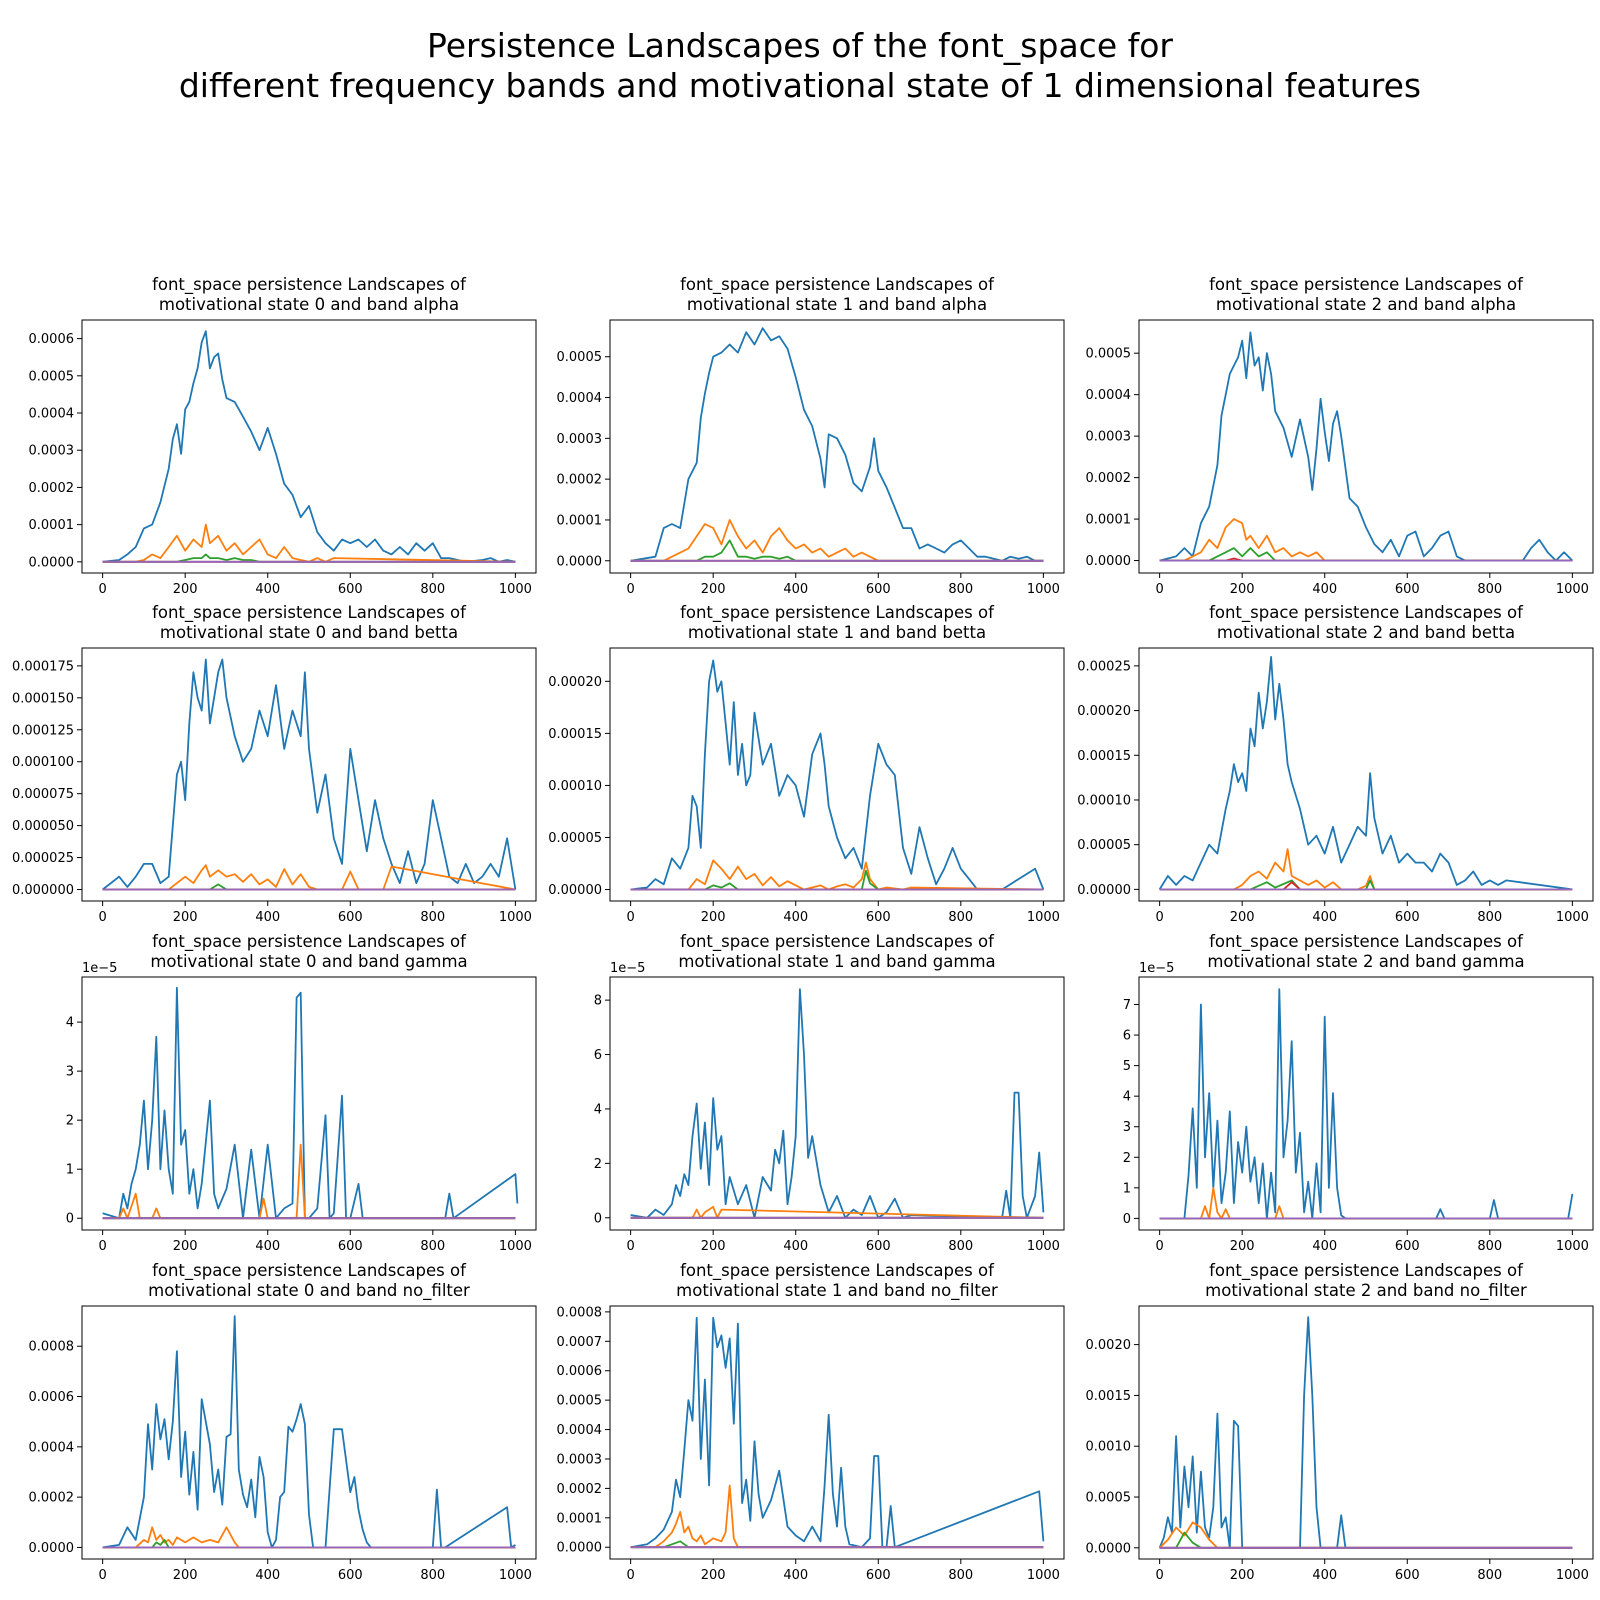 The width and height of the screenshot is (1600, 1600). Describe the element at coordinates (52, 1548) in the screenshot. I see `y-tick-label: 0.0000` at that location.